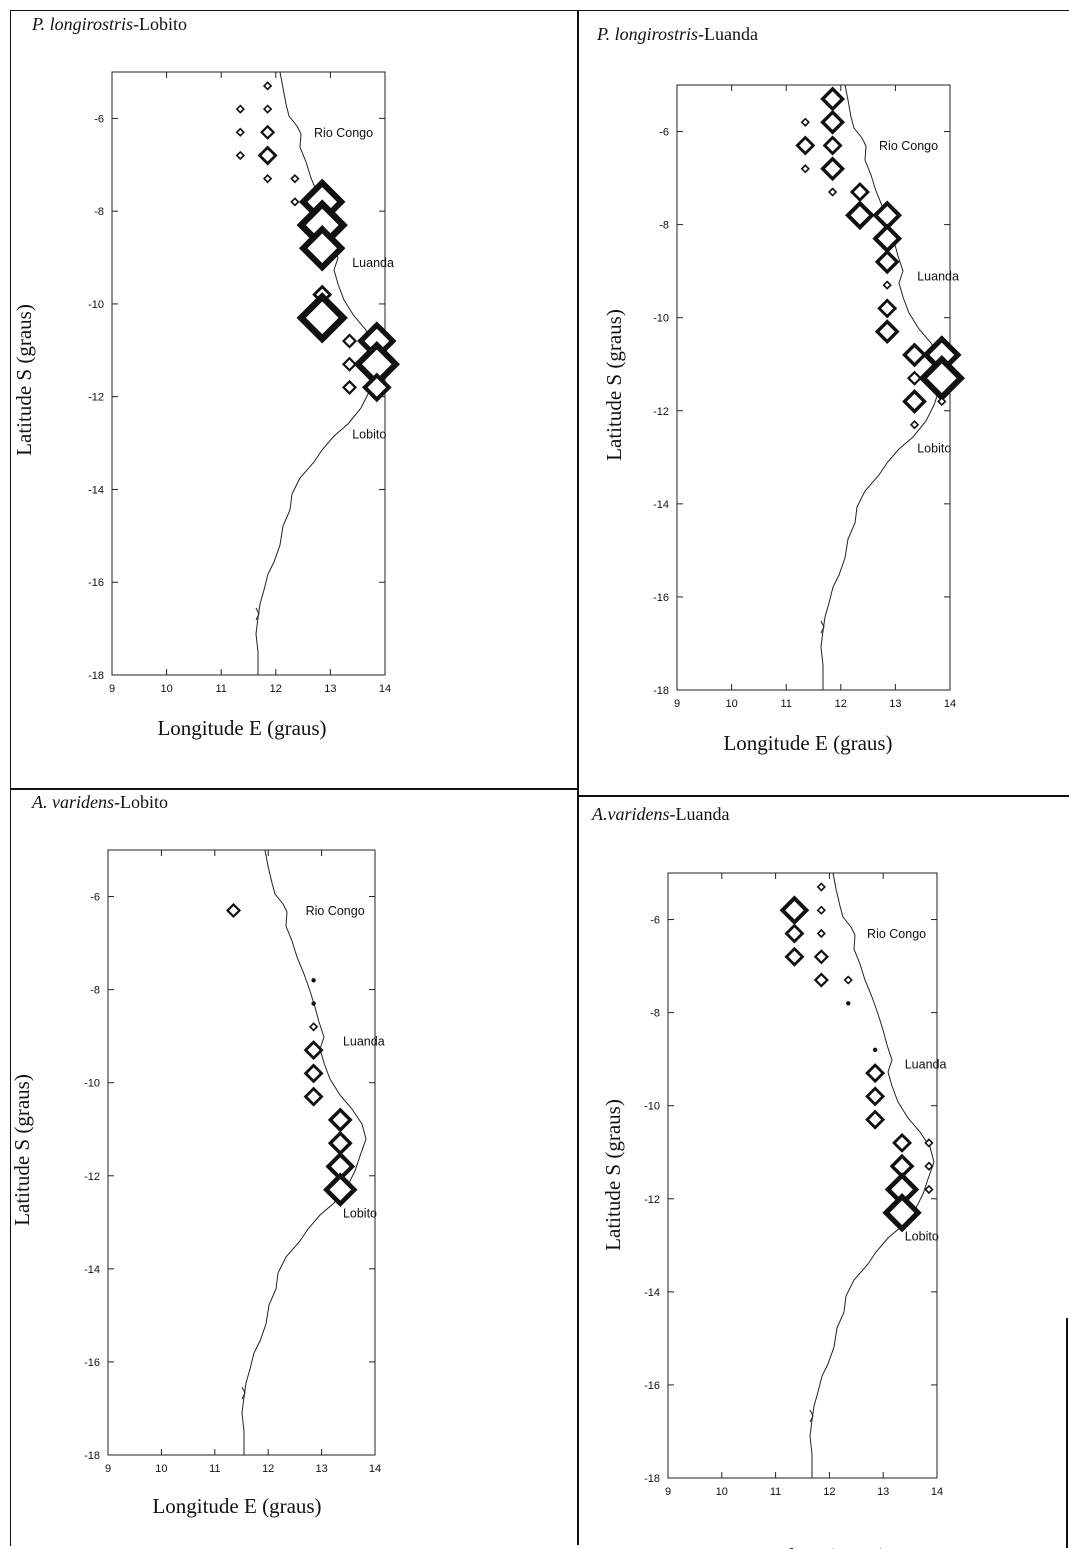 Image resolution: width=1069 pixels, height=1549 pixels. I want to click on species-name: A. varidens, so click(73, 802).